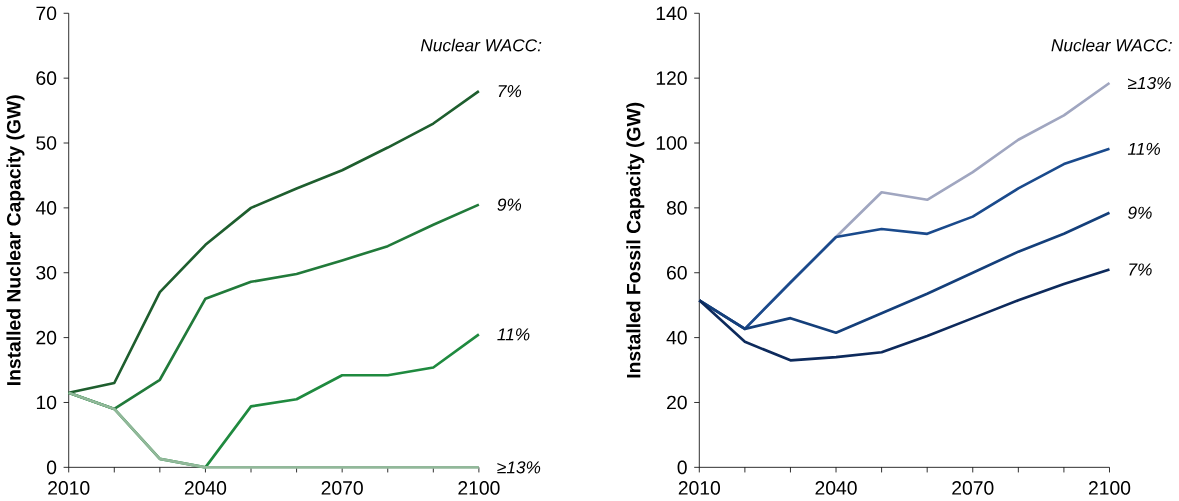 The width and height of the screenshot is (1179, 501). What do you see at coordinates (46, 402) in the screenshot?
I see `y-tick-label: 10` at bounding box center [46, 402].